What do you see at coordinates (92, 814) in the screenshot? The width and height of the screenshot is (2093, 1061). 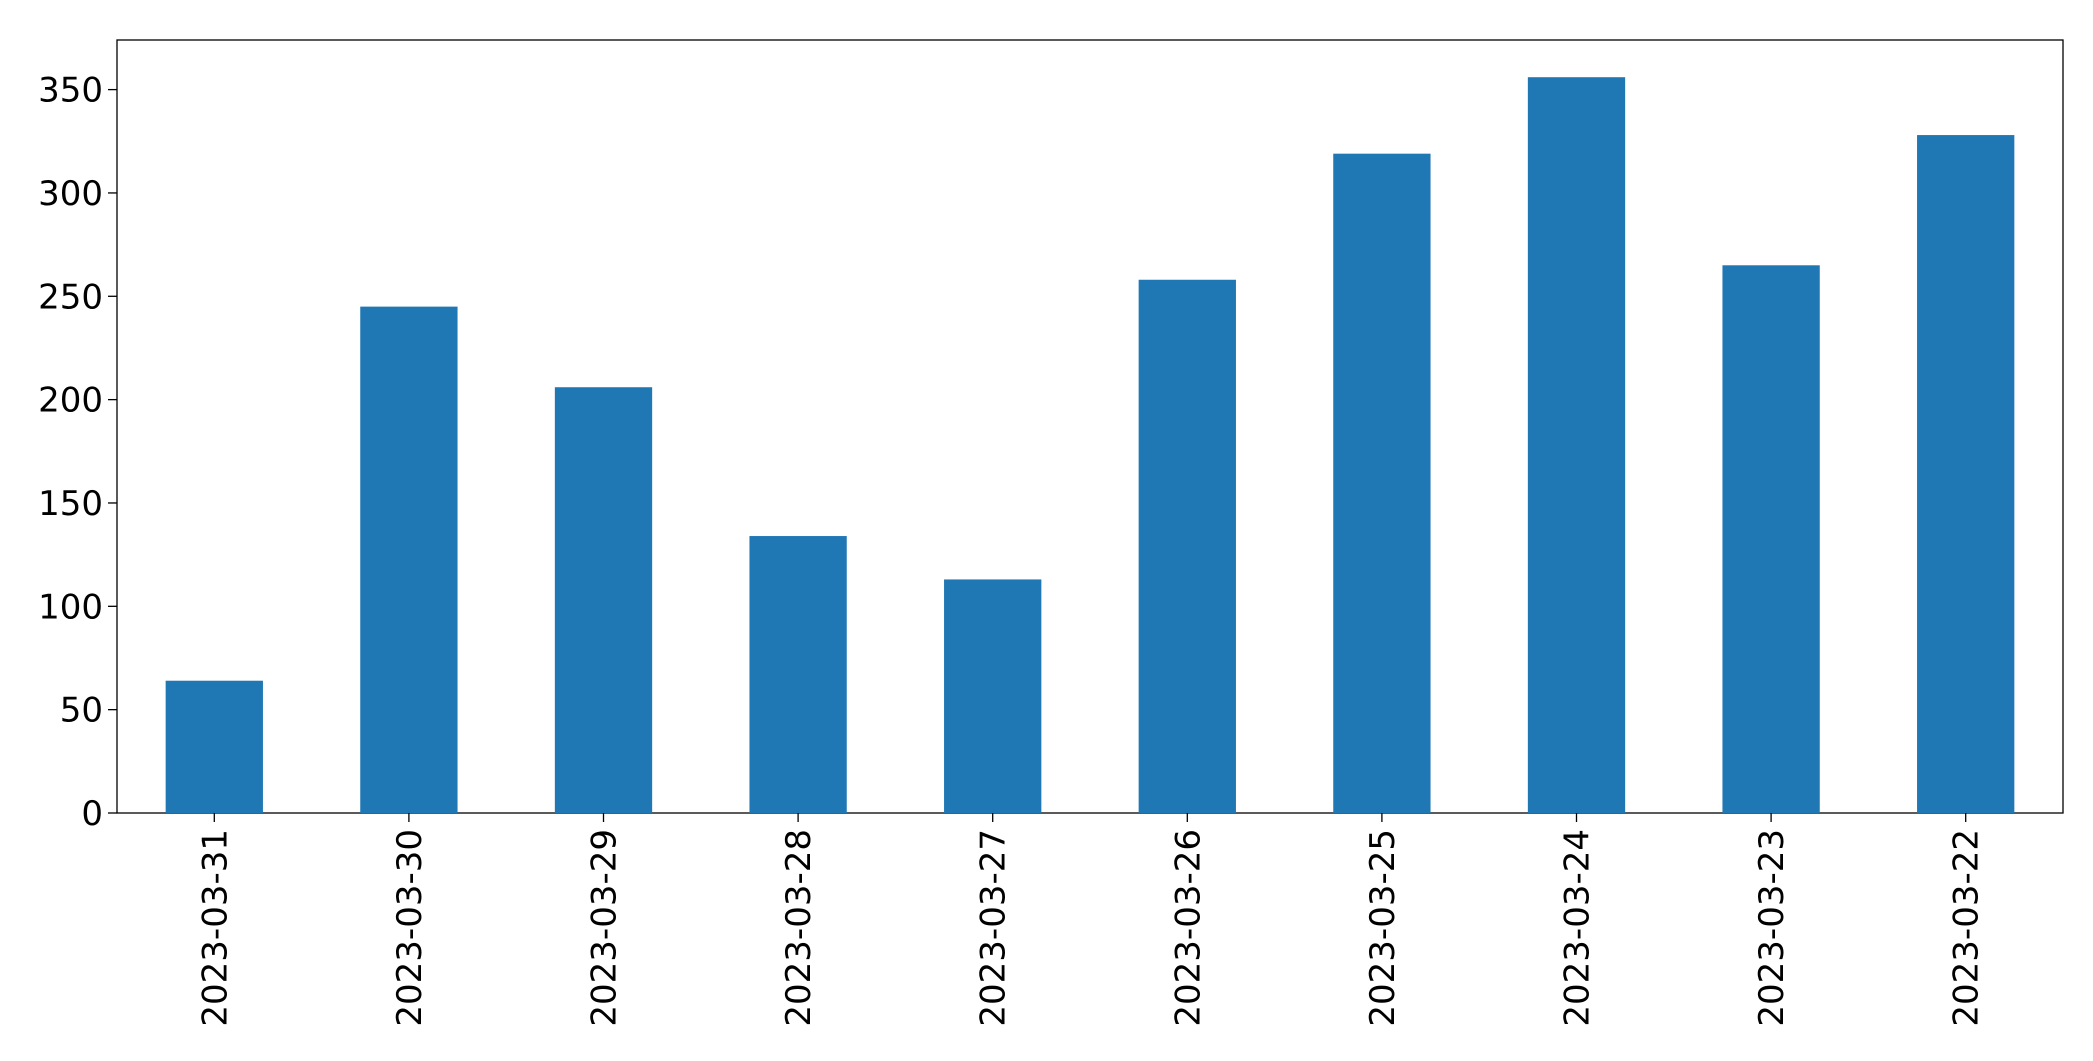 I see `y-tick-label: 0` at bounding box center [92, 814].